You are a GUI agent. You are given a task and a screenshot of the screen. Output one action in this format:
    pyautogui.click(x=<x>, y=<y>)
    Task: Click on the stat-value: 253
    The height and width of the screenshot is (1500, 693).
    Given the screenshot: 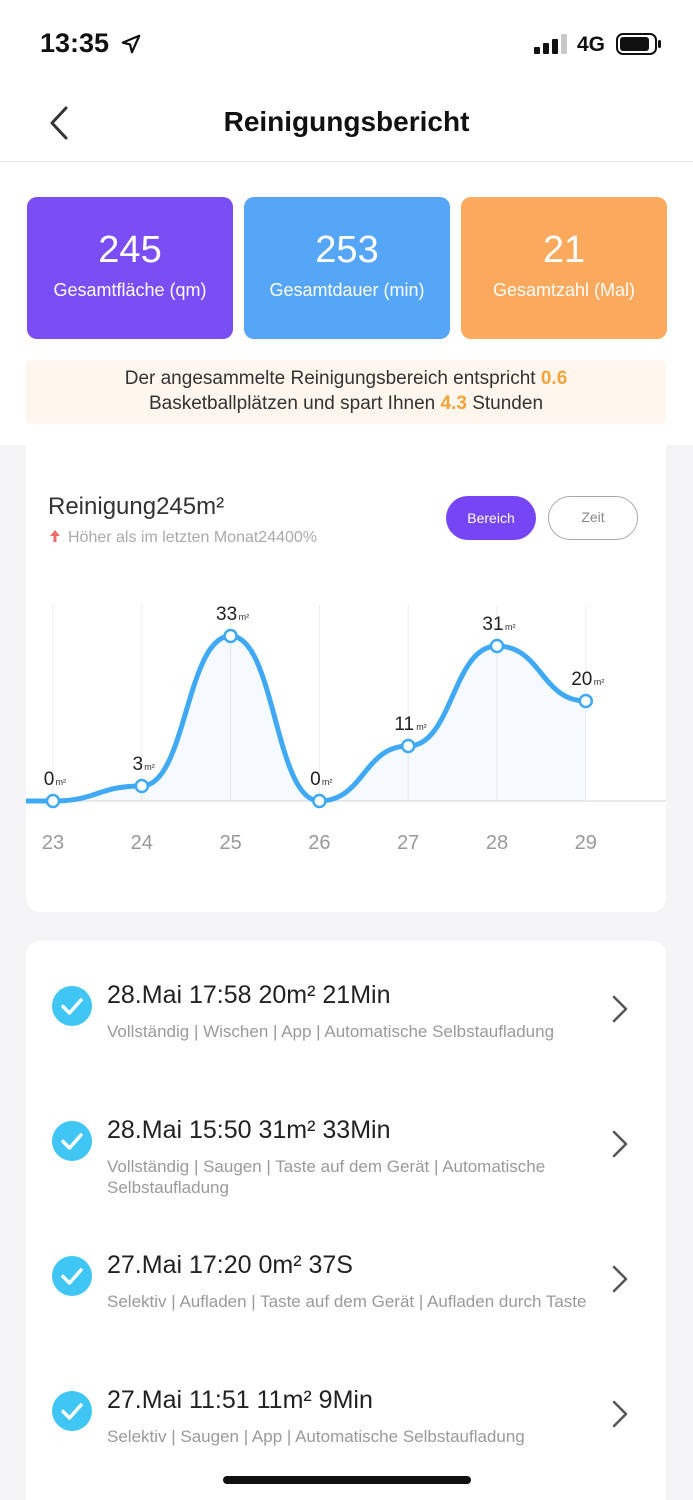 What is the action you would take?
    pyautogui.click(x=347, y=250)
    